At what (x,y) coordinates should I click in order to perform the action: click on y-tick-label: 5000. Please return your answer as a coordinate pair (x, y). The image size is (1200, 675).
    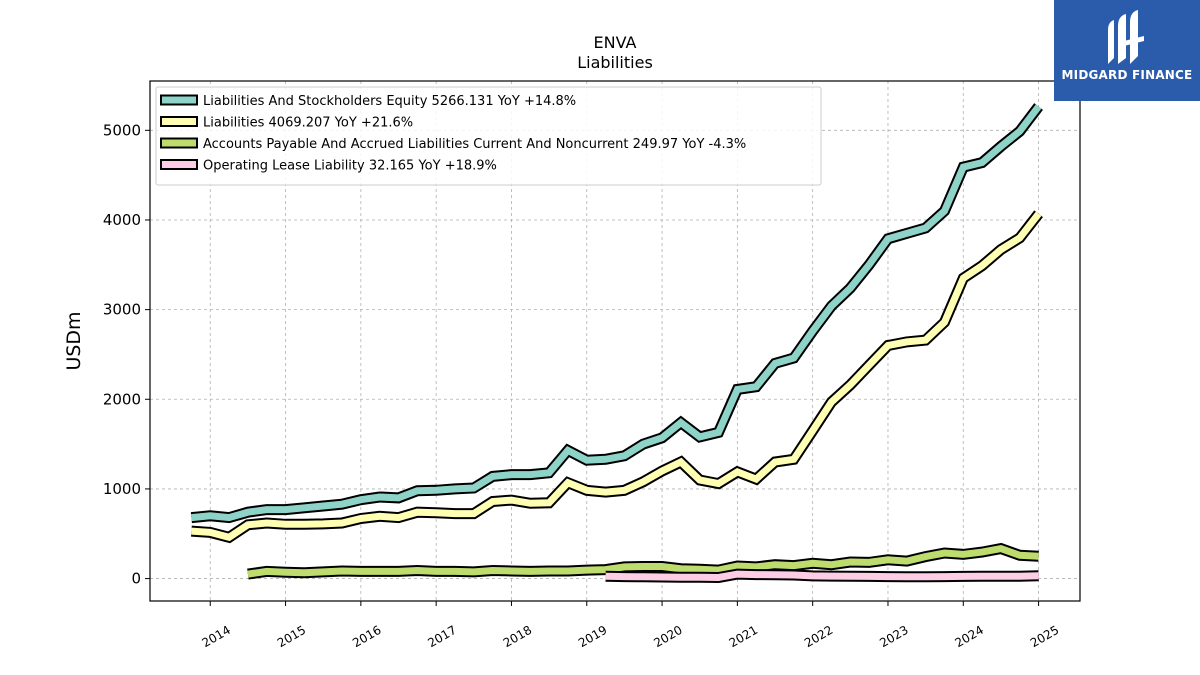
    Looking at the image, I should click on (122, 130).